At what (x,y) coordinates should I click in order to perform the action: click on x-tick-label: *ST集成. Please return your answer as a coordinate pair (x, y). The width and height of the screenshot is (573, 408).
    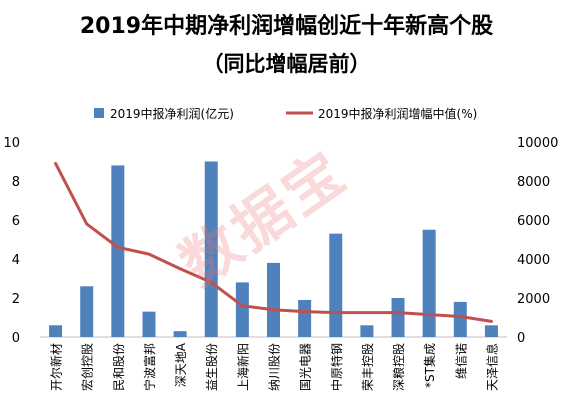
    Looking at the image, I should click on (429, 365).